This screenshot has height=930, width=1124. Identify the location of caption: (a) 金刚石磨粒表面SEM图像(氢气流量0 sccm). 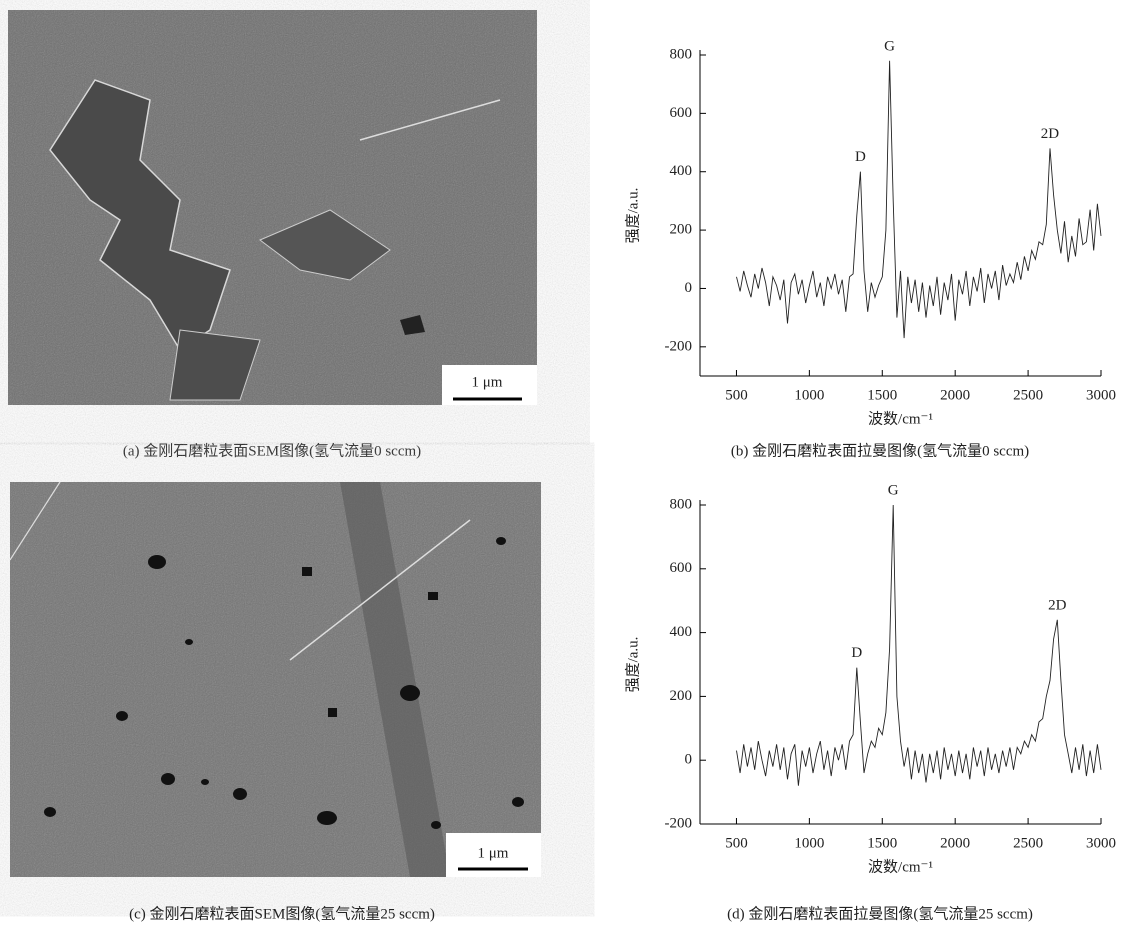
(272, 450).